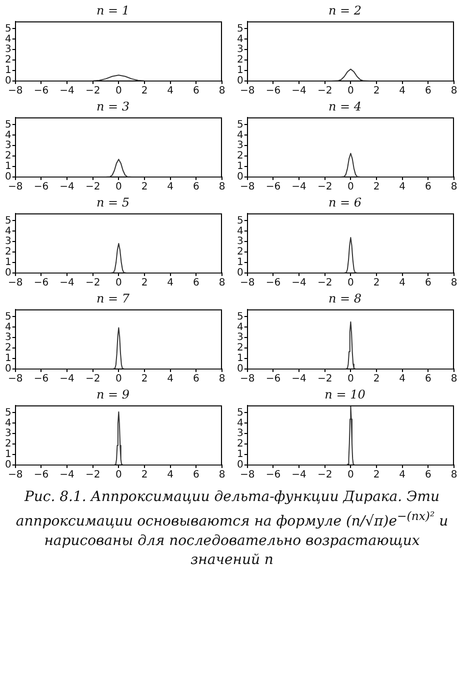  Describe the element at coordinates (345, 394) in the screenshot. I see `chart-title: n = 10` at that location.